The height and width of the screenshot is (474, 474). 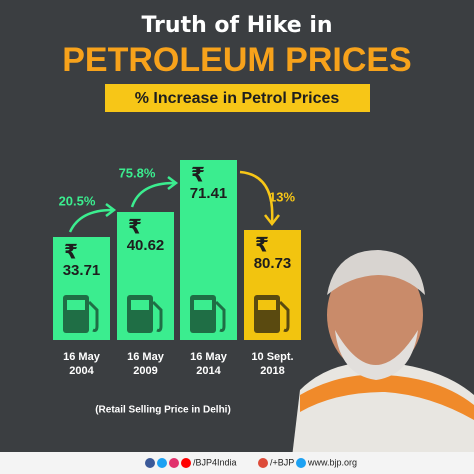 What do you see at coordinates (215, 462) in the screenshot?
I see `footer-handle: /BJP4India` at bounding box center [215, 462].